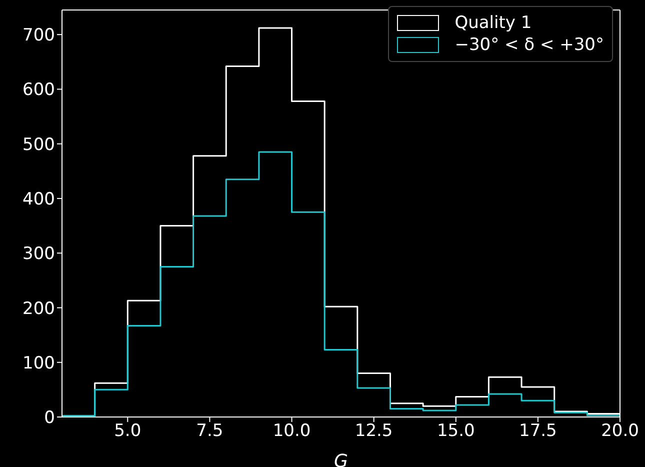 The image size is (645, 467). What do you see at coordinates (38, 36) in the screenshot?
I see `y-tick-label: 700` at bounding box center [38, 36].